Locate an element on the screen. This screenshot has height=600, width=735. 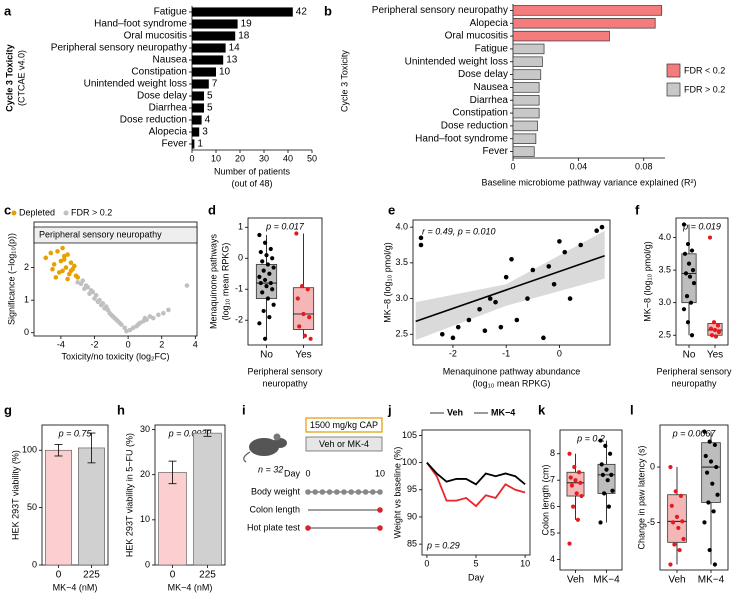
cohort-size: n = 32 is located at coordinates (270, 469).